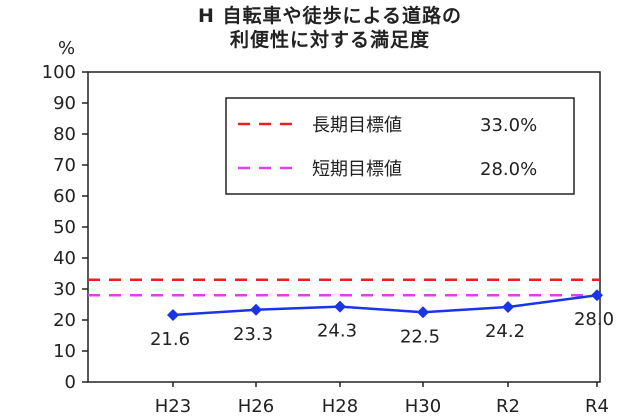 This screenshot has height=419, width=632. What do you see at coordinates (170, 339) in the screenshot?
I see `data-label: 21.6` at bounding box center [170, 339].